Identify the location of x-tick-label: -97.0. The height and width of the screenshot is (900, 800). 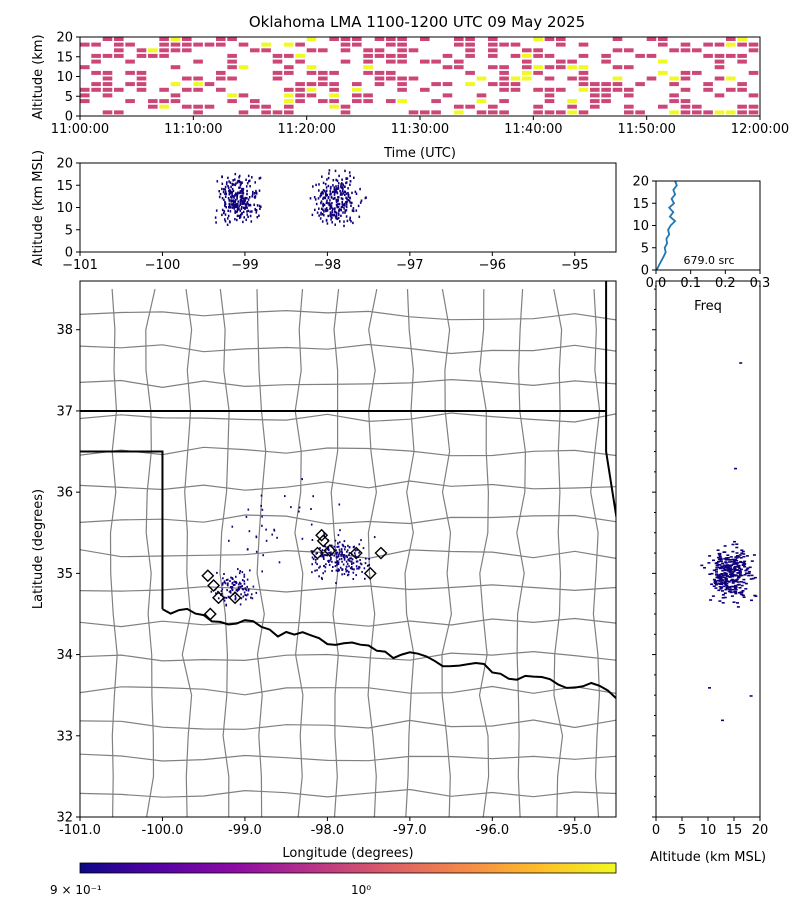
(410, 830).